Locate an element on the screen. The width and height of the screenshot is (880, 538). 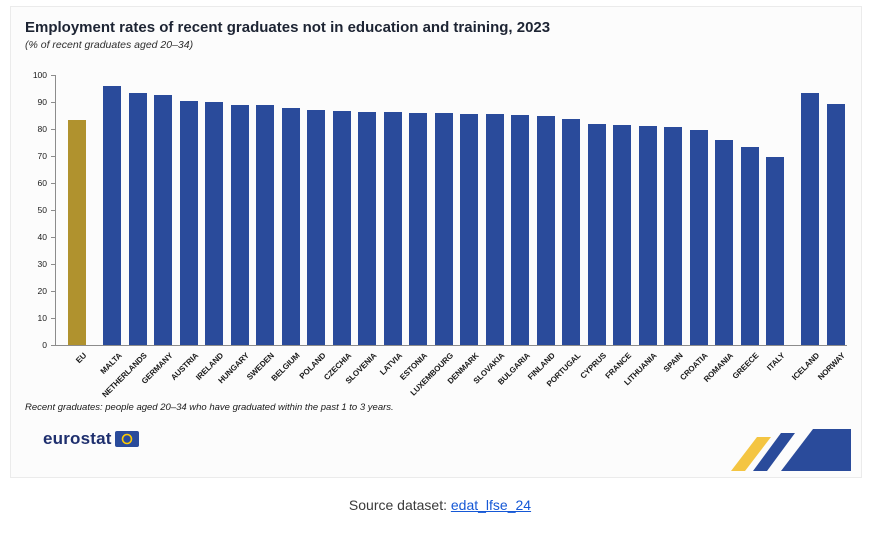
eurostat-logo-text: eurostat is located at coordinates (77, 438).